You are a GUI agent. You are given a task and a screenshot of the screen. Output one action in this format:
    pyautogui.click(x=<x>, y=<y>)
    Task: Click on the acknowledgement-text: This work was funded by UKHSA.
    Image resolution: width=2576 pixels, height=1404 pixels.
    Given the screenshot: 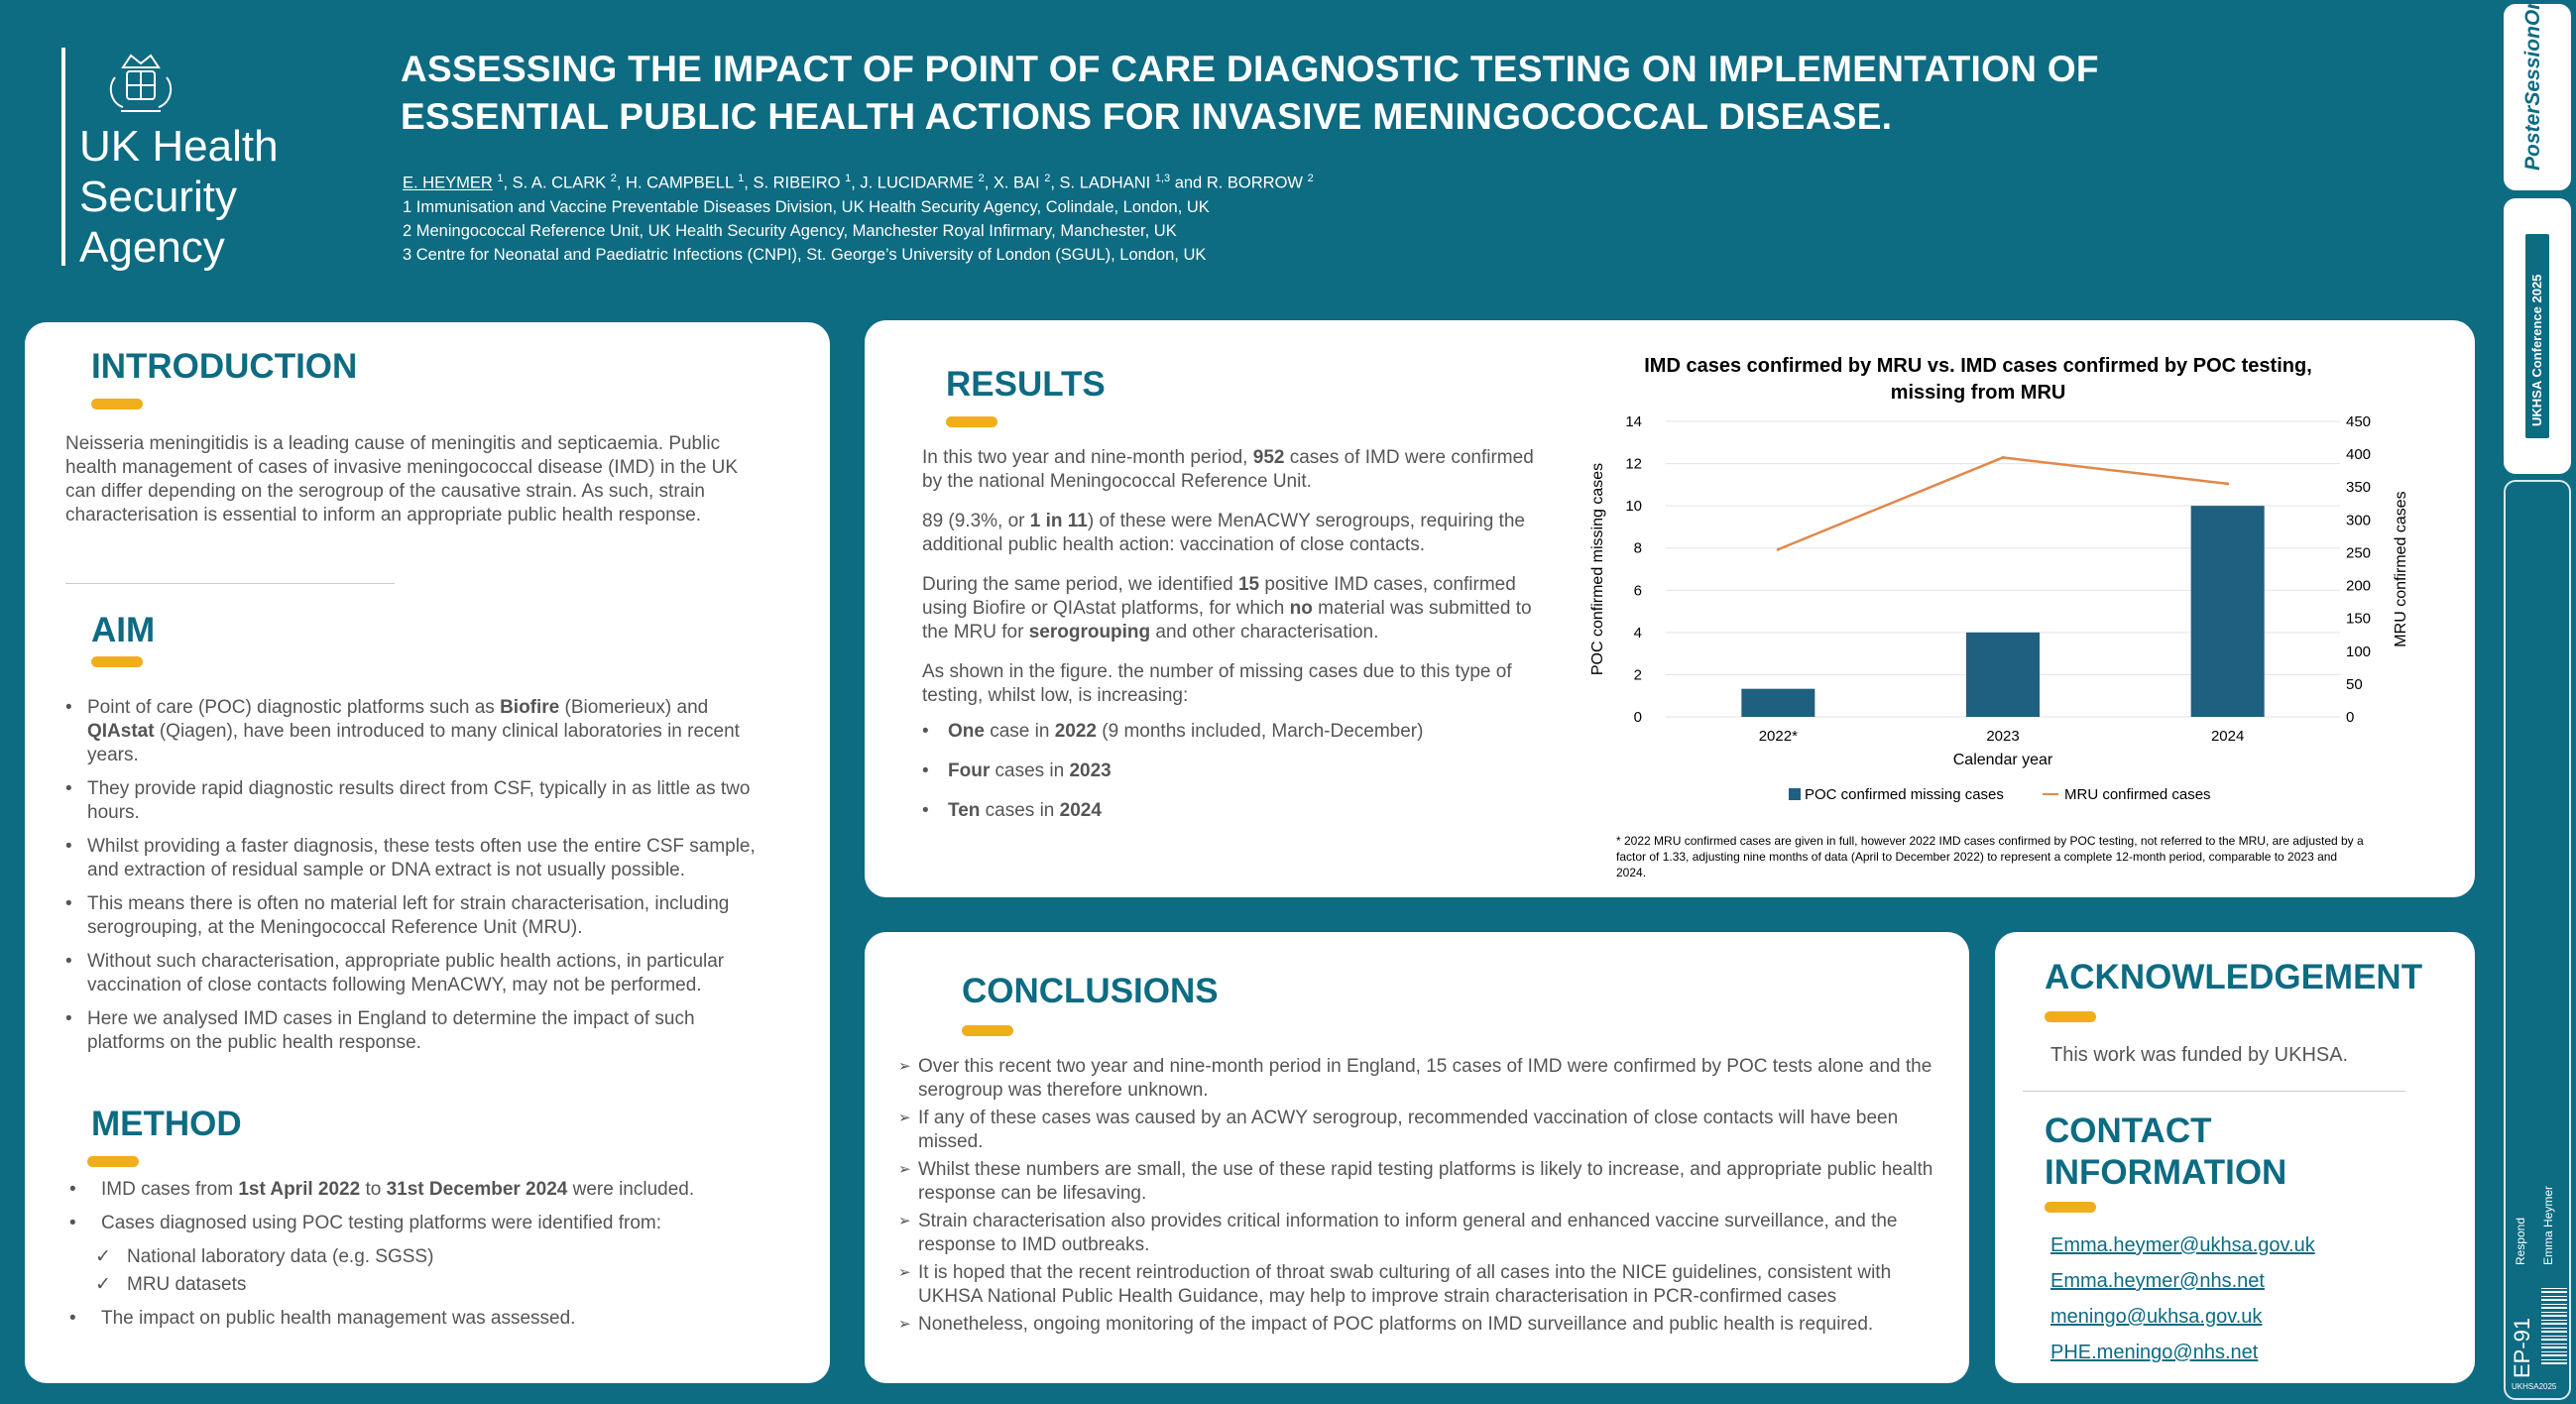 What is the action you would take?
    pyautogui.click(x=2199, y=1055)
    